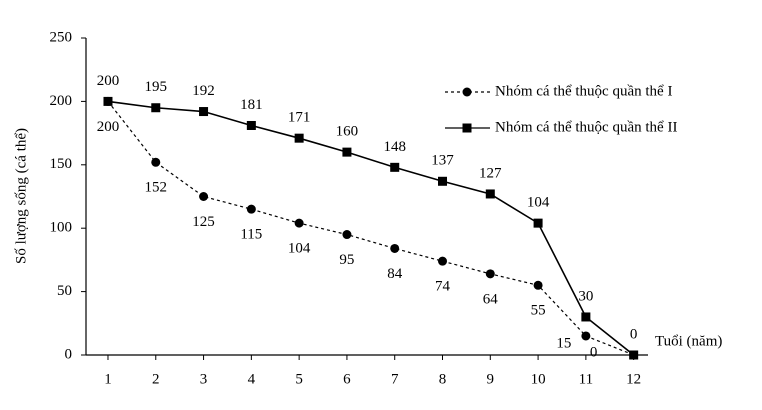 The image size is (762, 410). Describe the element at coordinates (251, 235) in the screenshot. I see `data-label: 115` at that location.